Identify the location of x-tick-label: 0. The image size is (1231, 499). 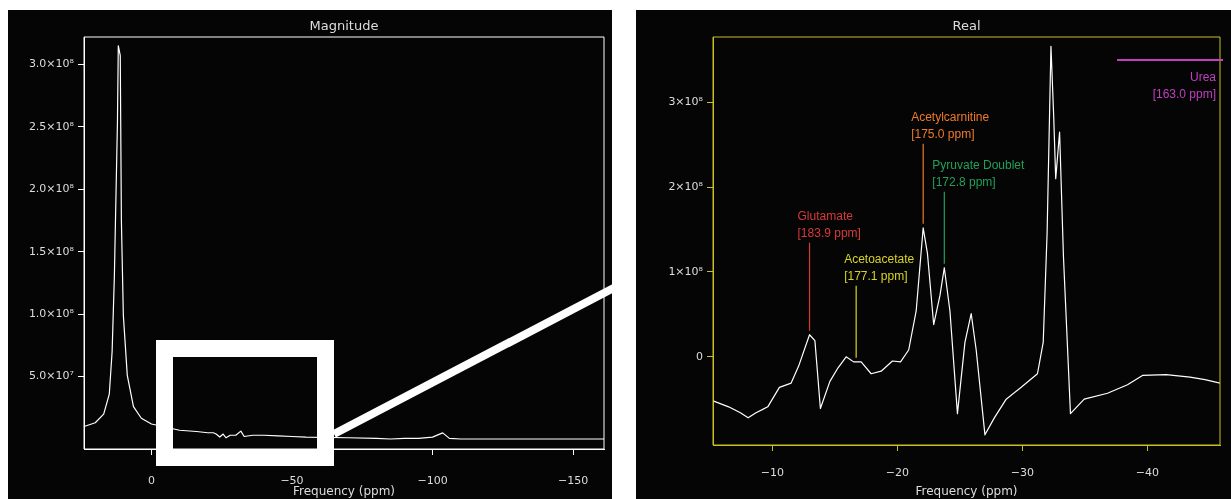
(151, 481).